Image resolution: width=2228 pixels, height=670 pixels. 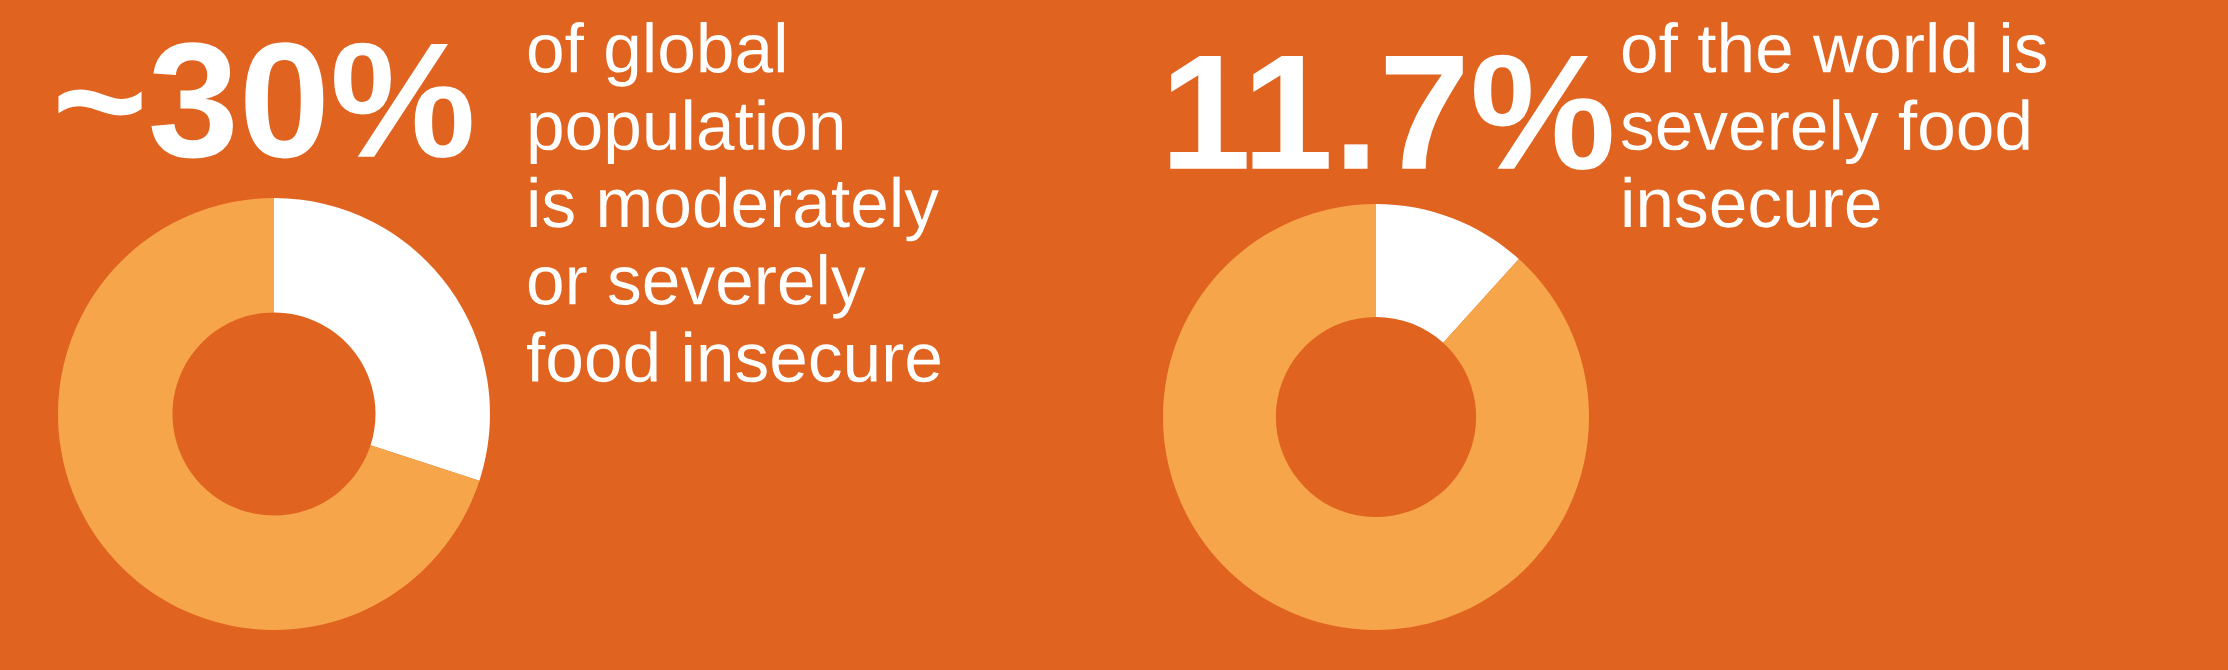 I want to click on text: of global population is moderately or severely food insecure, so click(x=733, y=202).